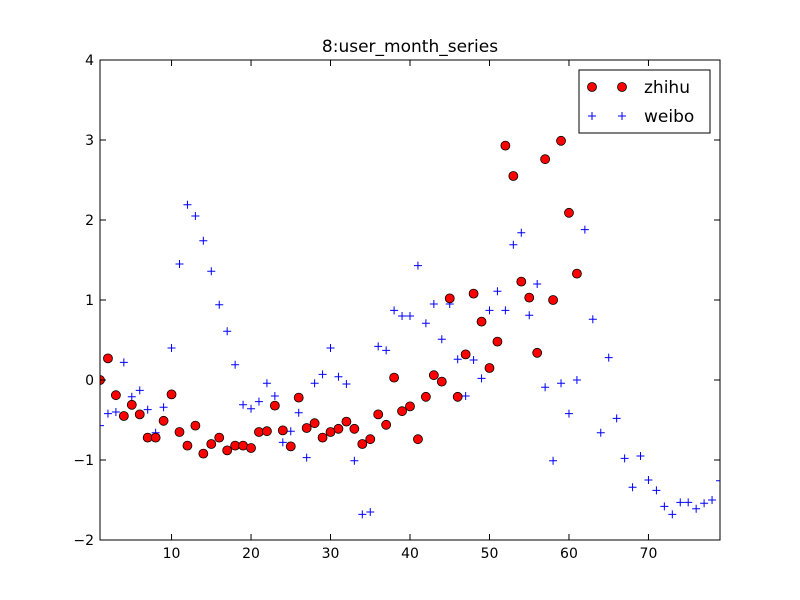  Describe the element at coordinates (251, 554) in the screenshot. I see `x-tick-label: 20` at that location.